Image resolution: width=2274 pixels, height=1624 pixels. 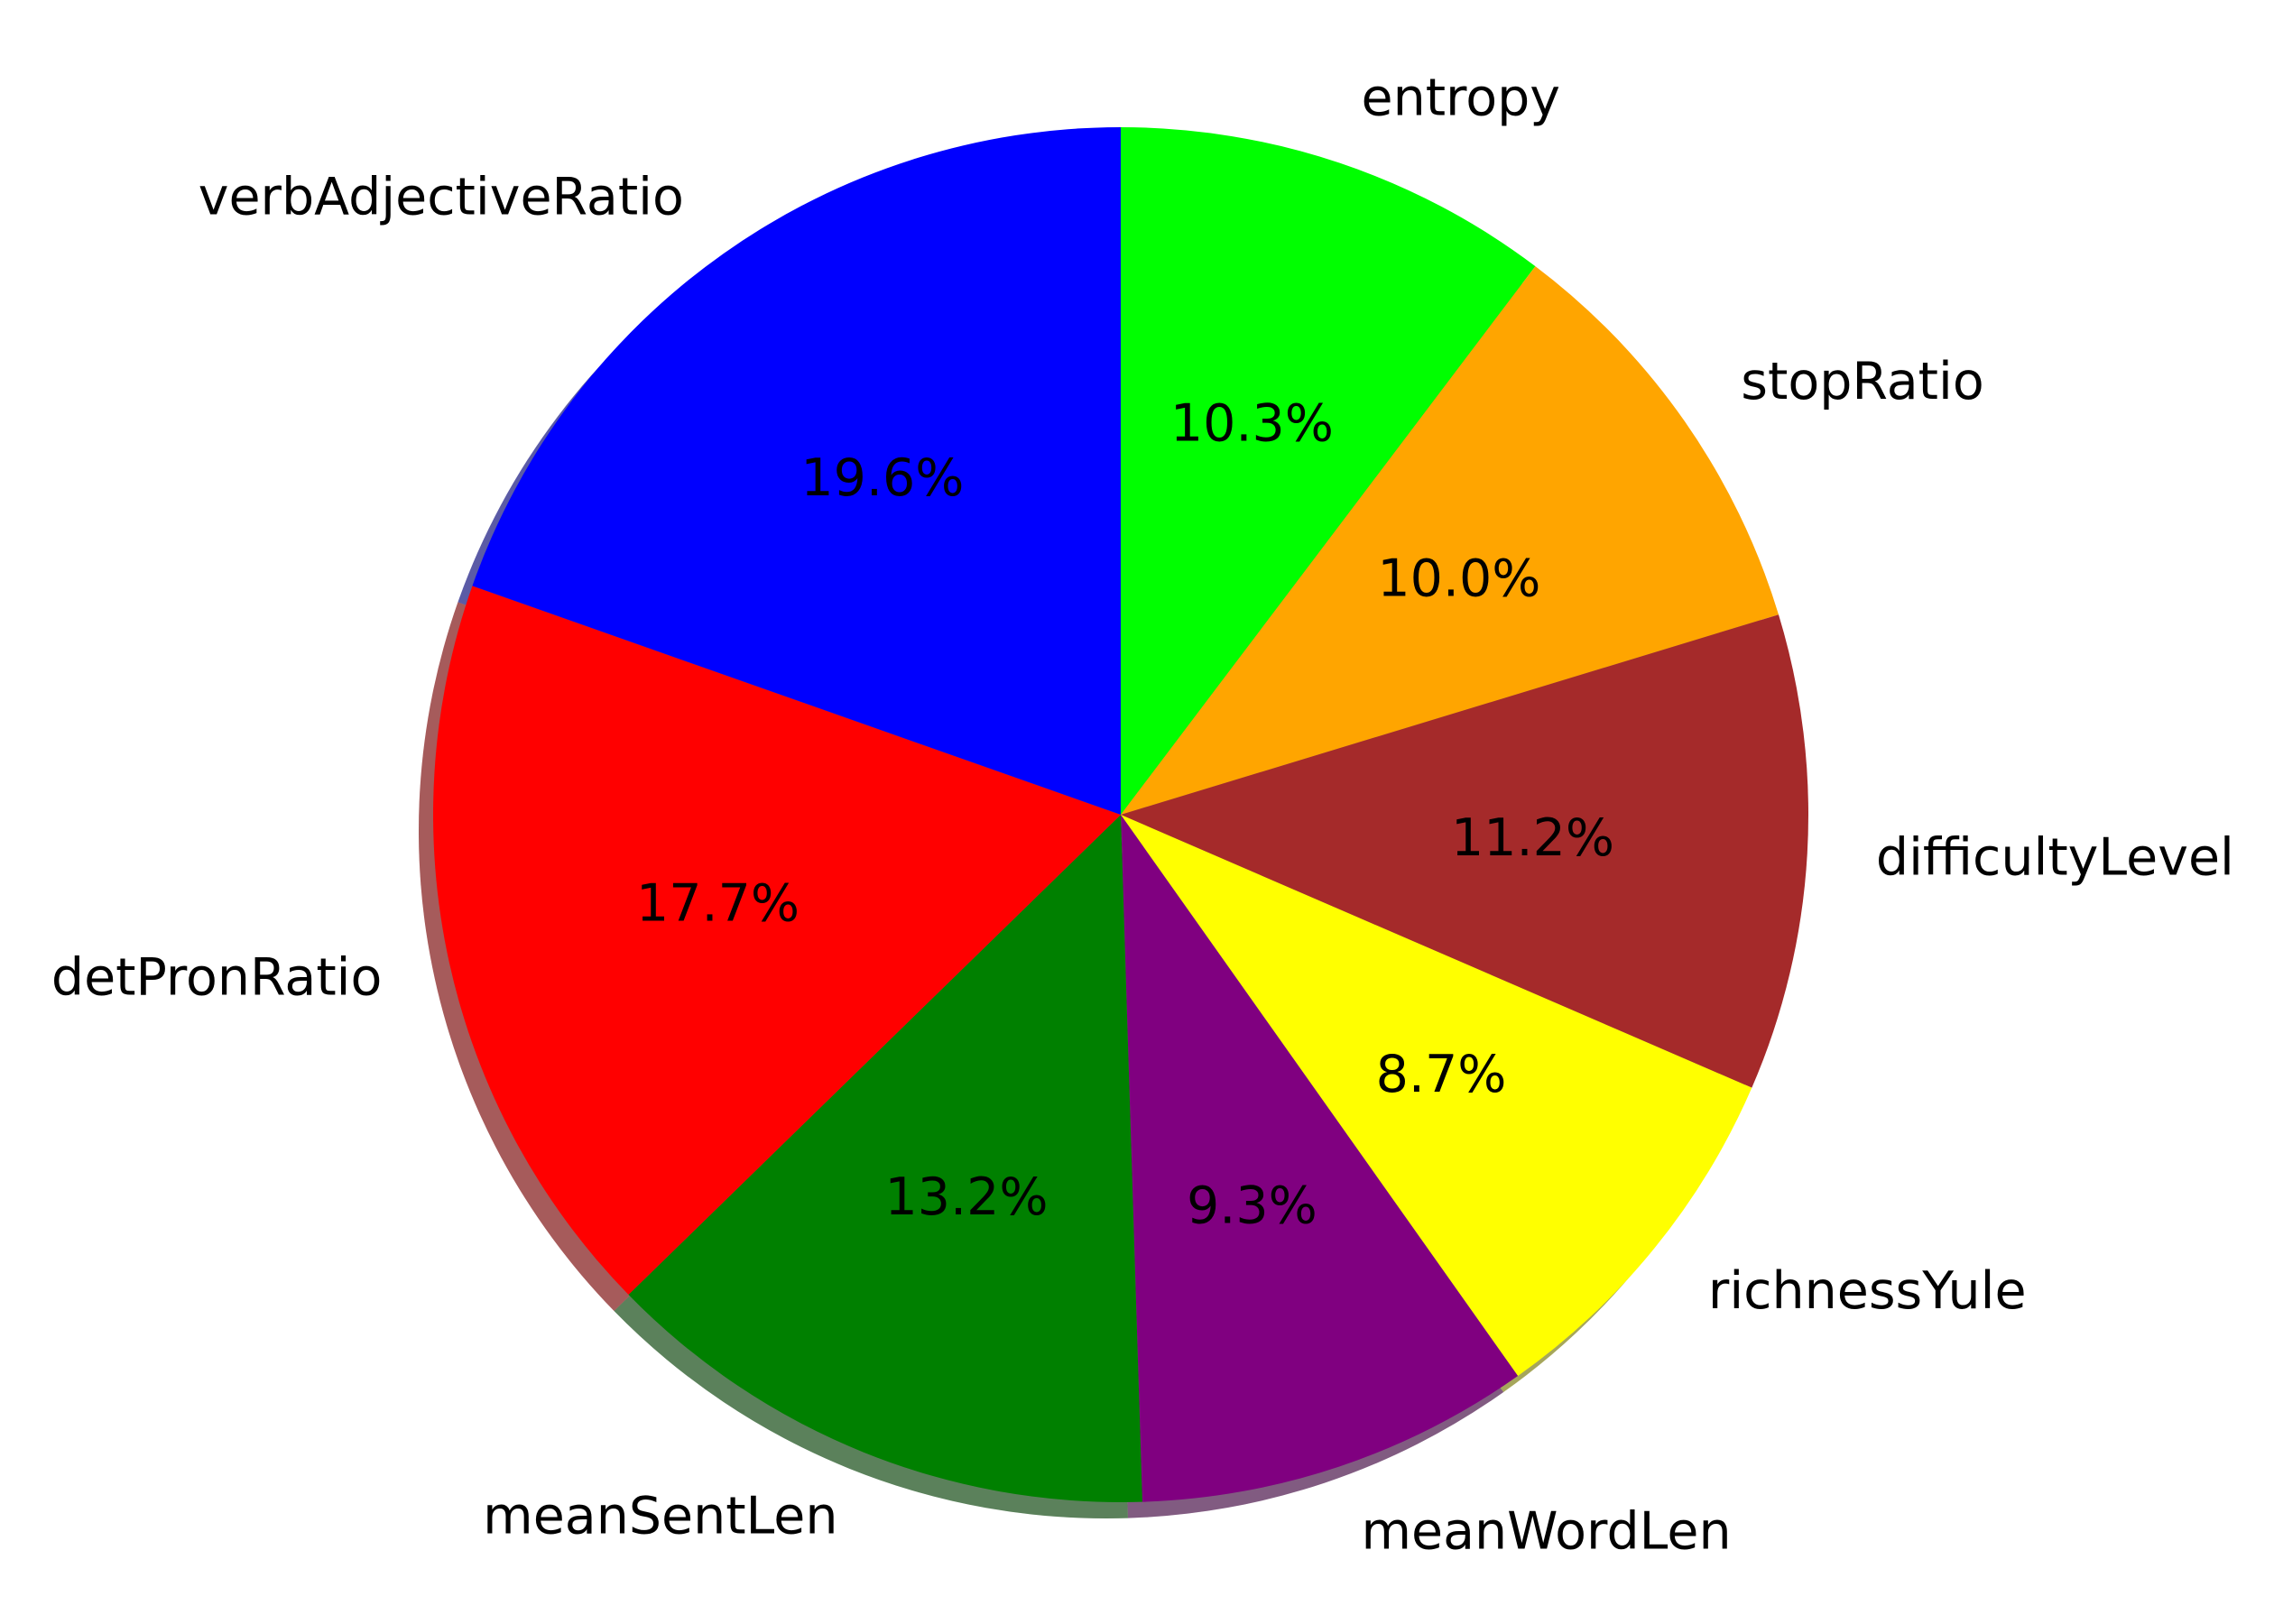 I want to click on percent-label-richness-yule: 8.7%, so click(x=1442, y=1075).